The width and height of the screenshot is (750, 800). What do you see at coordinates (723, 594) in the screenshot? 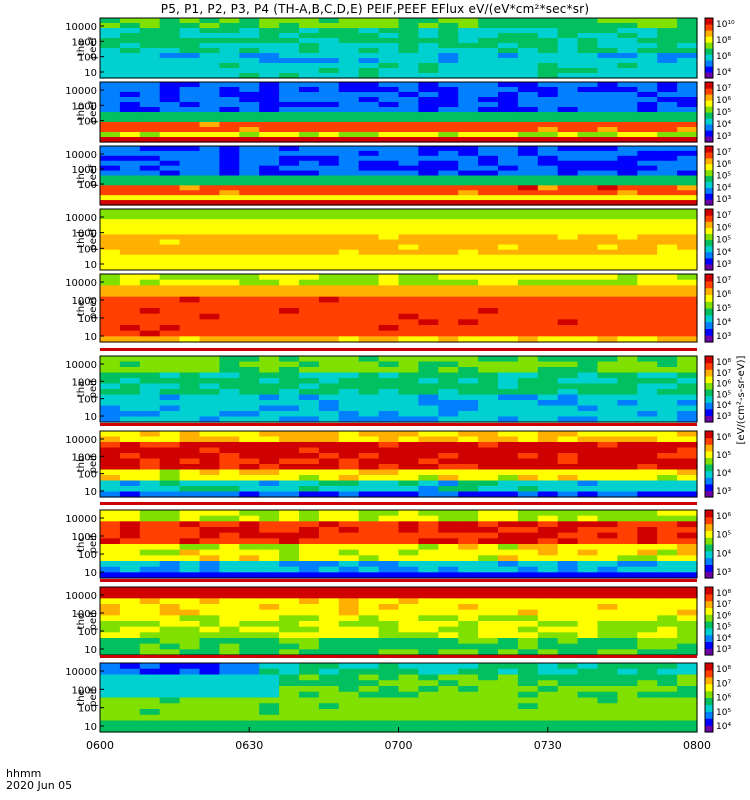
I see `colorbar-tick-label: 10⁸` at bounding box center [723, 594].